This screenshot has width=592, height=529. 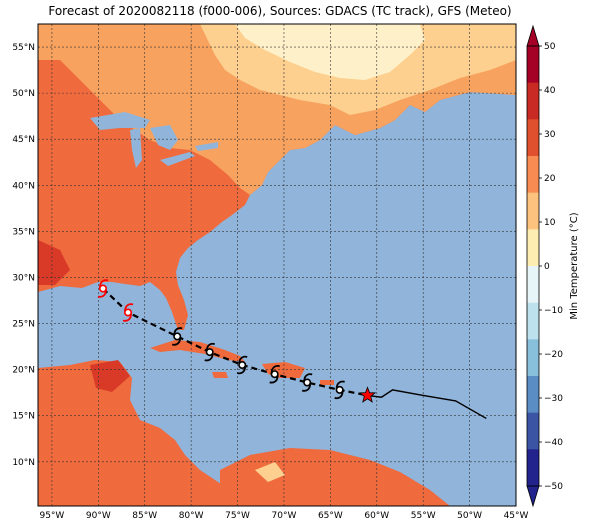 I want to click on lat-tick-label: 40°N, so click(x=23, y=186).